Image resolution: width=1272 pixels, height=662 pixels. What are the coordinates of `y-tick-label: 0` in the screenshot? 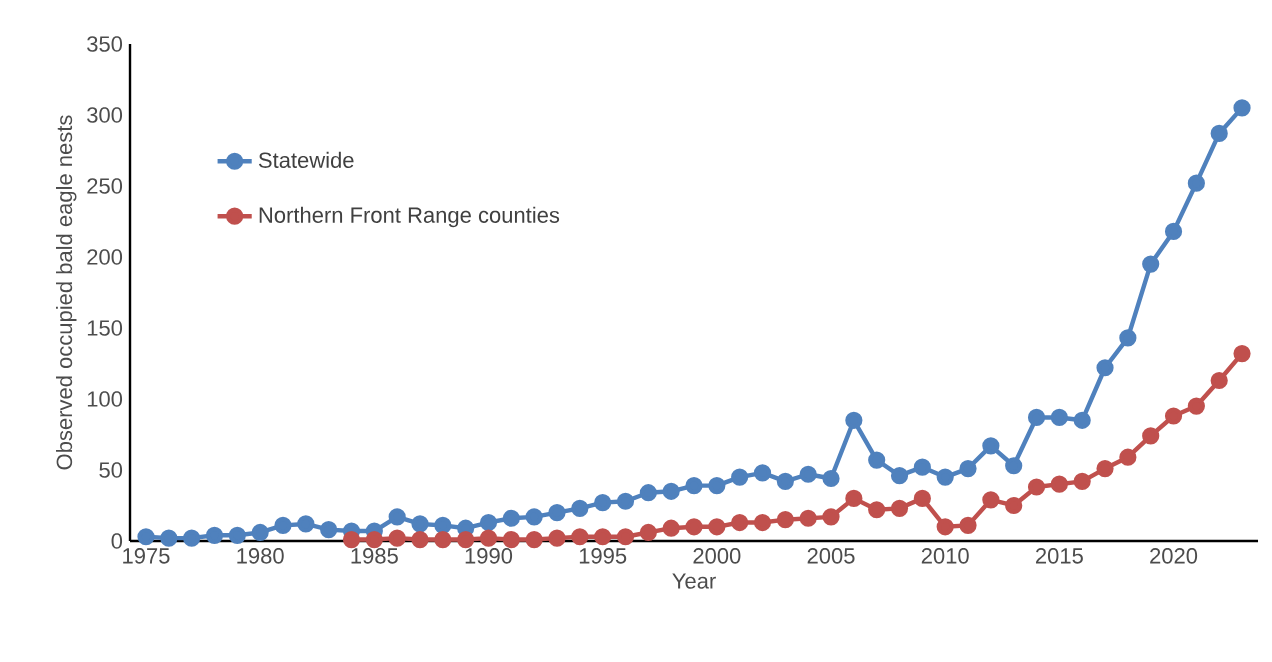 It's located at (117, 541).